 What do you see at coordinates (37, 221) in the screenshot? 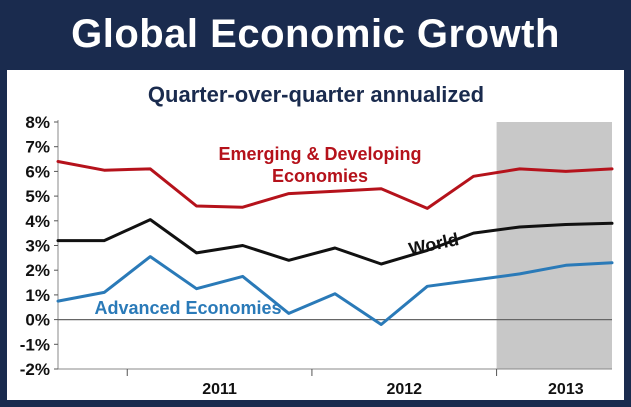
I see `y-tick-label: 4%` at bounding box center [37, 221].